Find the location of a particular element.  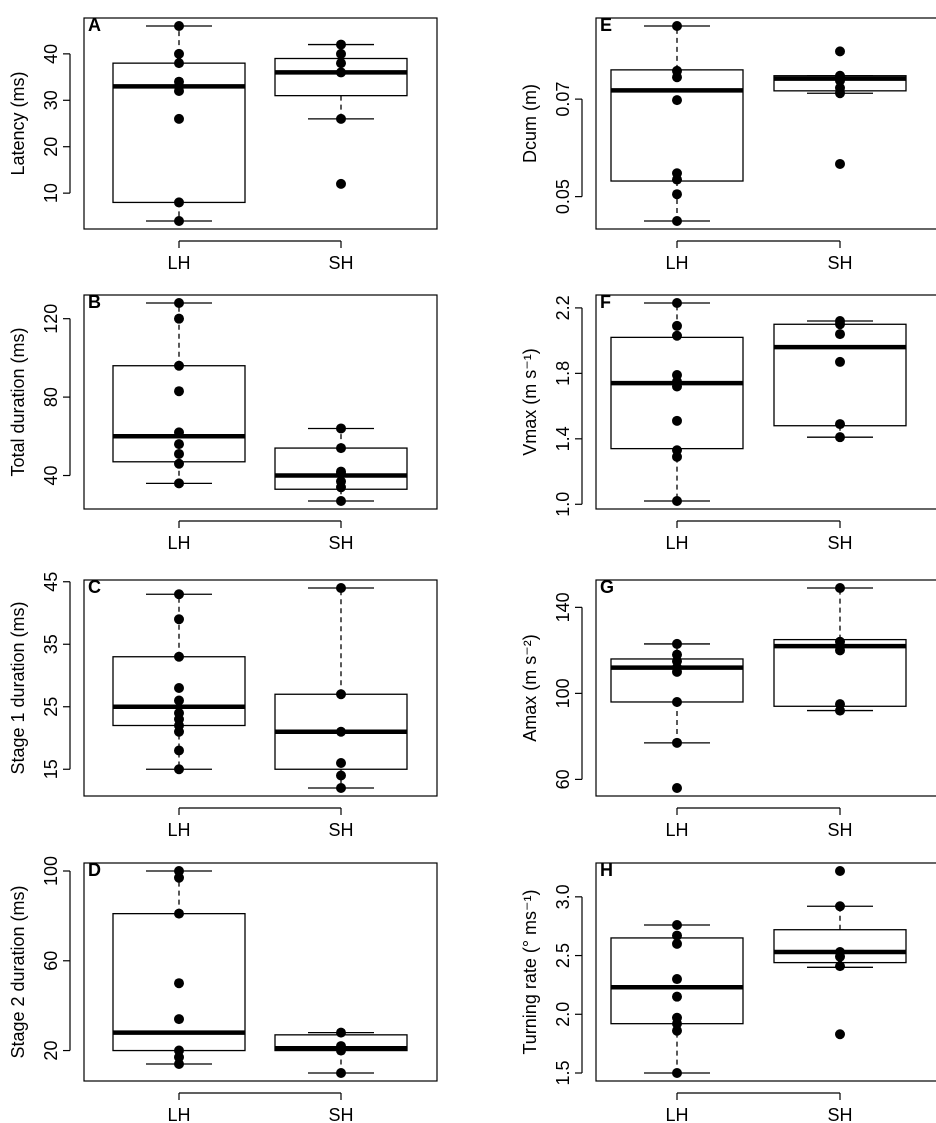

panel-f-frame is located at coordinates (765, 402).